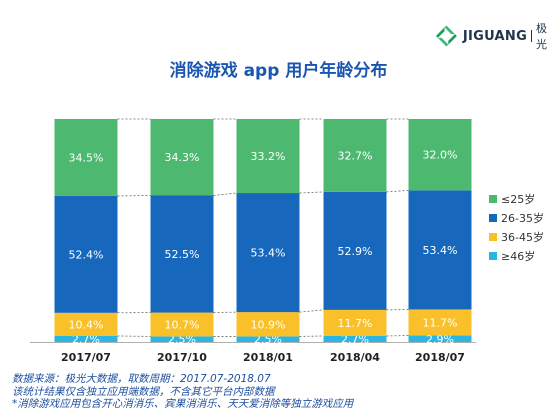 This screenshot has height=419, width=557. I want to click on jiguang-logo-icon, so click(446, 36).